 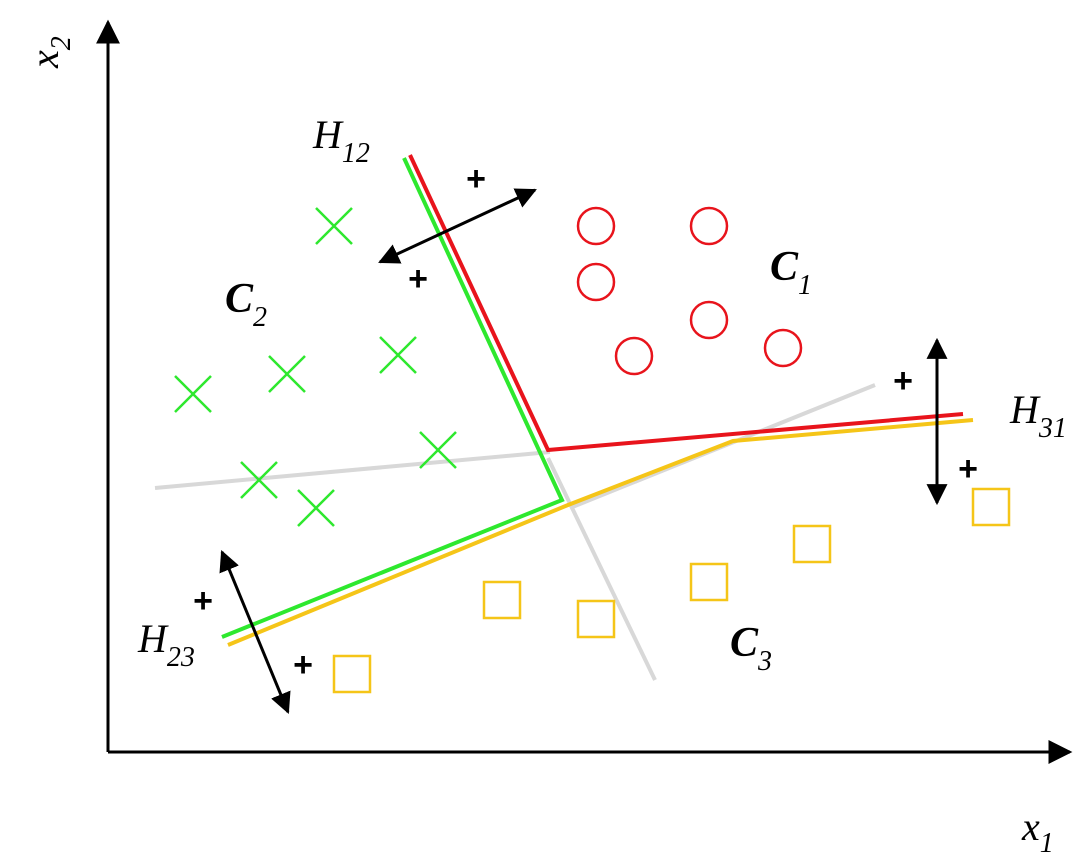 What do you see at coordinates (1038, 415) in the screenshot?
I see `h31-label: H31` at bounding box center [1038, 415].